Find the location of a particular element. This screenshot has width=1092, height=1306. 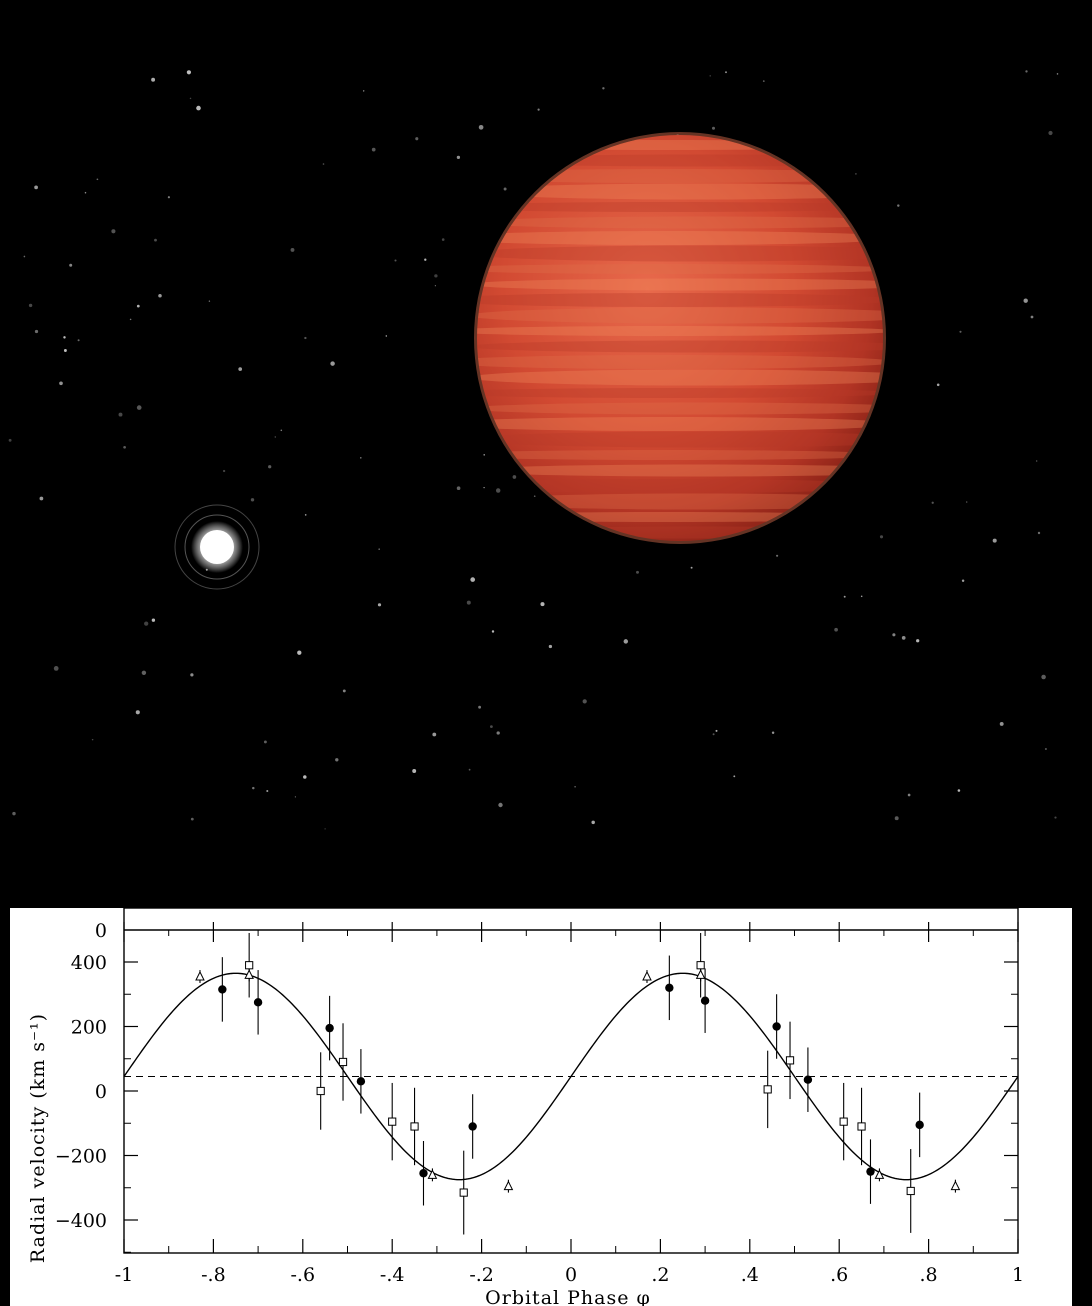

y-tick-label: −400 is located at coordinates (81, 1221).